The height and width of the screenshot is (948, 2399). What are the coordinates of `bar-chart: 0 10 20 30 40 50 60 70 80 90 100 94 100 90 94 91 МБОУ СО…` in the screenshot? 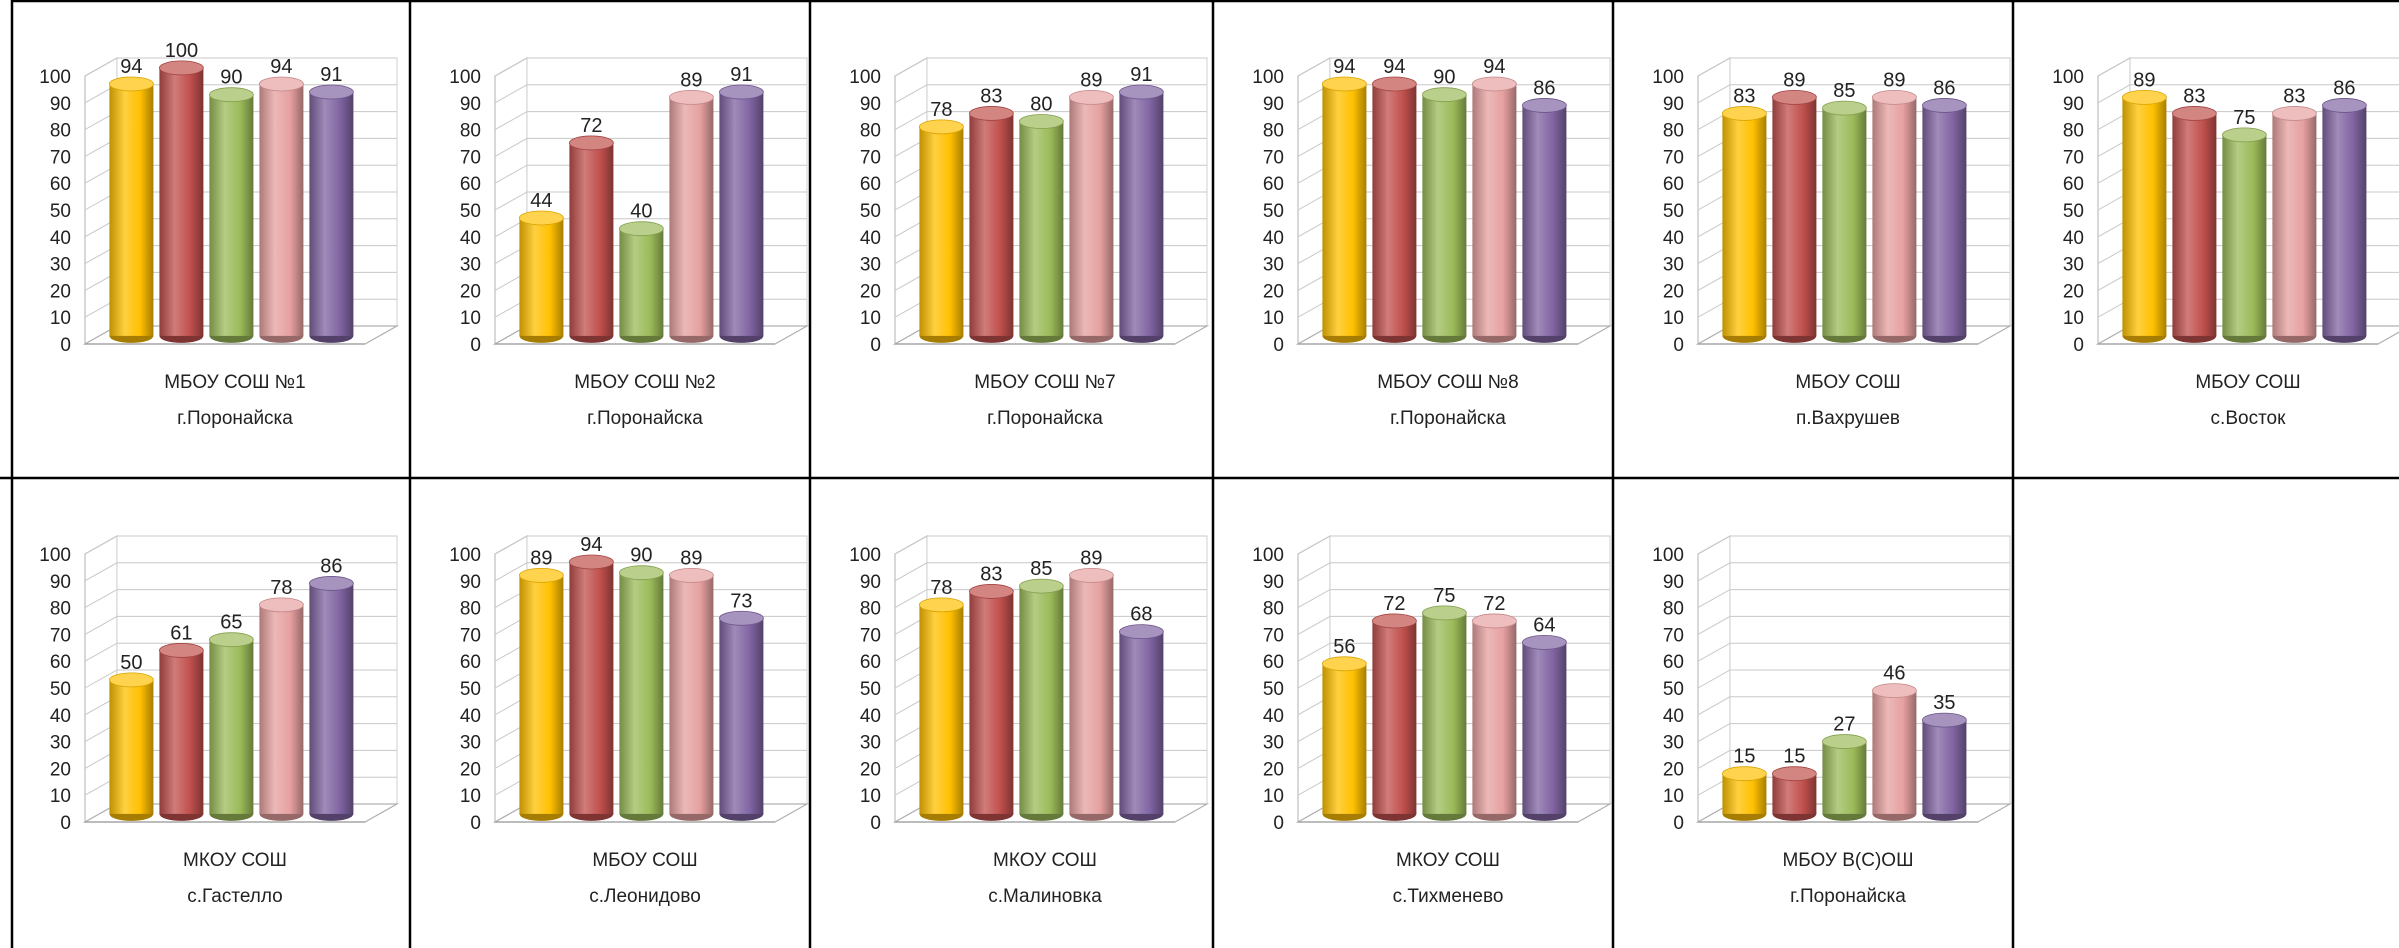 It's located at (219, 234).